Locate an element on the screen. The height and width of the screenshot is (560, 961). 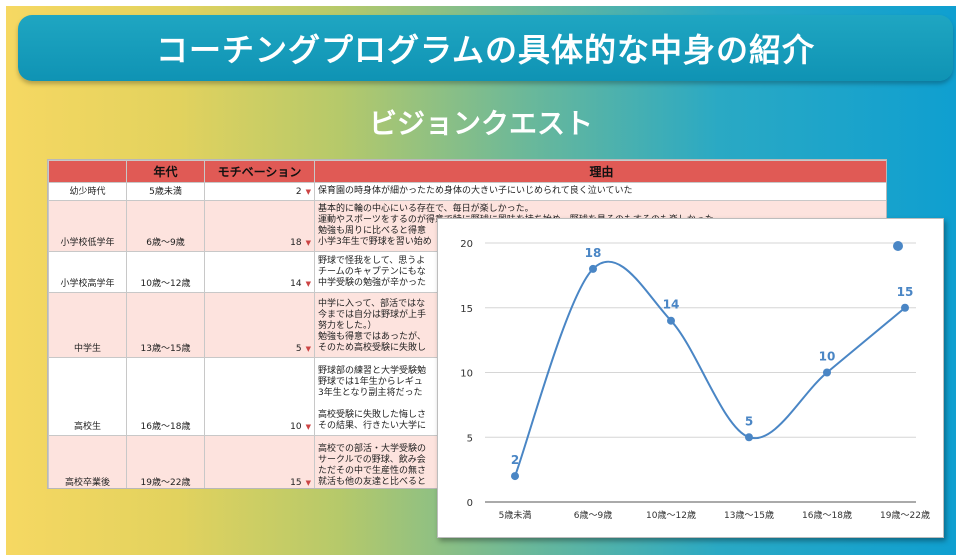
period-cell: 中学生 is located at coordinates (87, 325).